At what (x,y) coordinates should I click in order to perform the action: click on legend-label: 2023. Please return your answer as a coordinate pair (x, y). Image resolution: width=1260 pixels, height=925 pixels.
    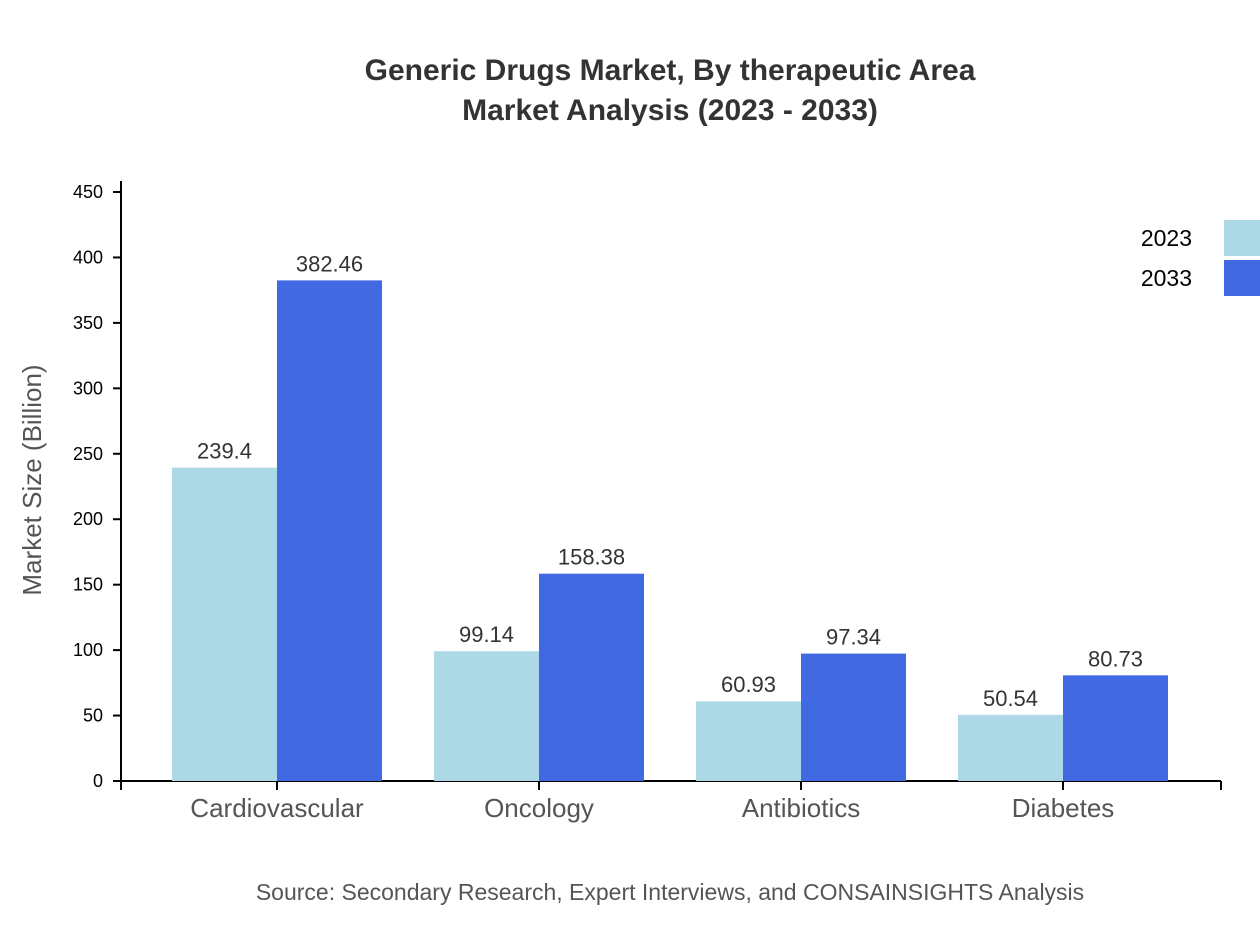
    Looking at the image, I should click on (1166, 238).